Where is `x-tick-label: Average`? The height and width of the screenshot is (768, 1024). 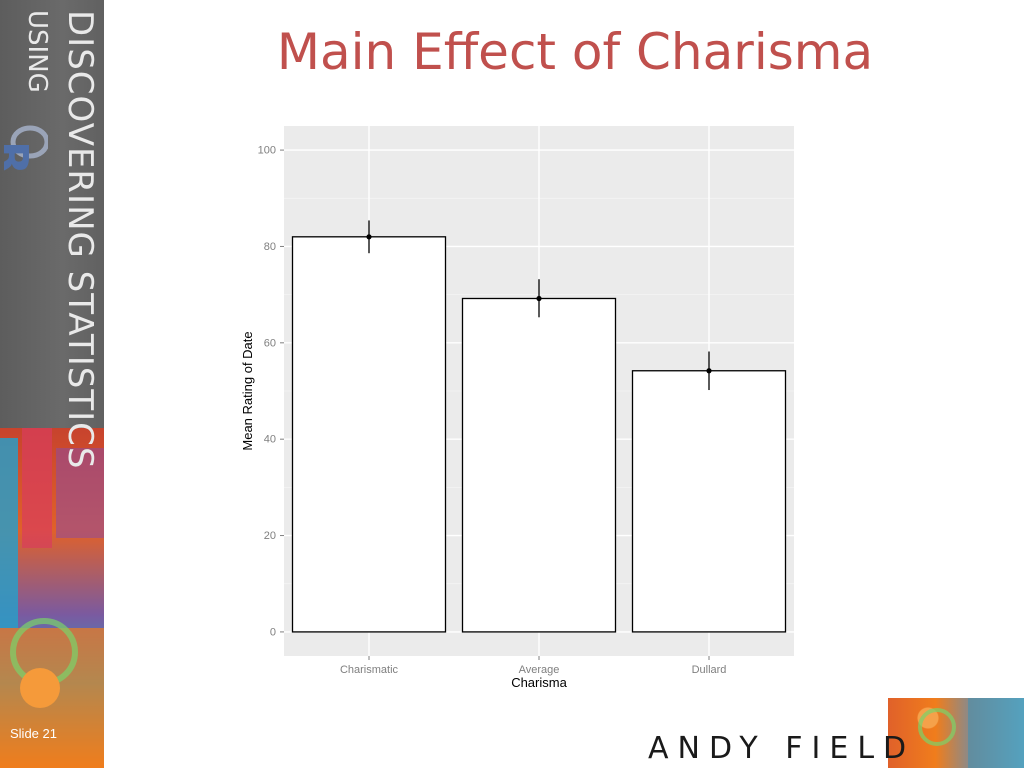
x-tick-label: Average is located at coordinates (539, 670).